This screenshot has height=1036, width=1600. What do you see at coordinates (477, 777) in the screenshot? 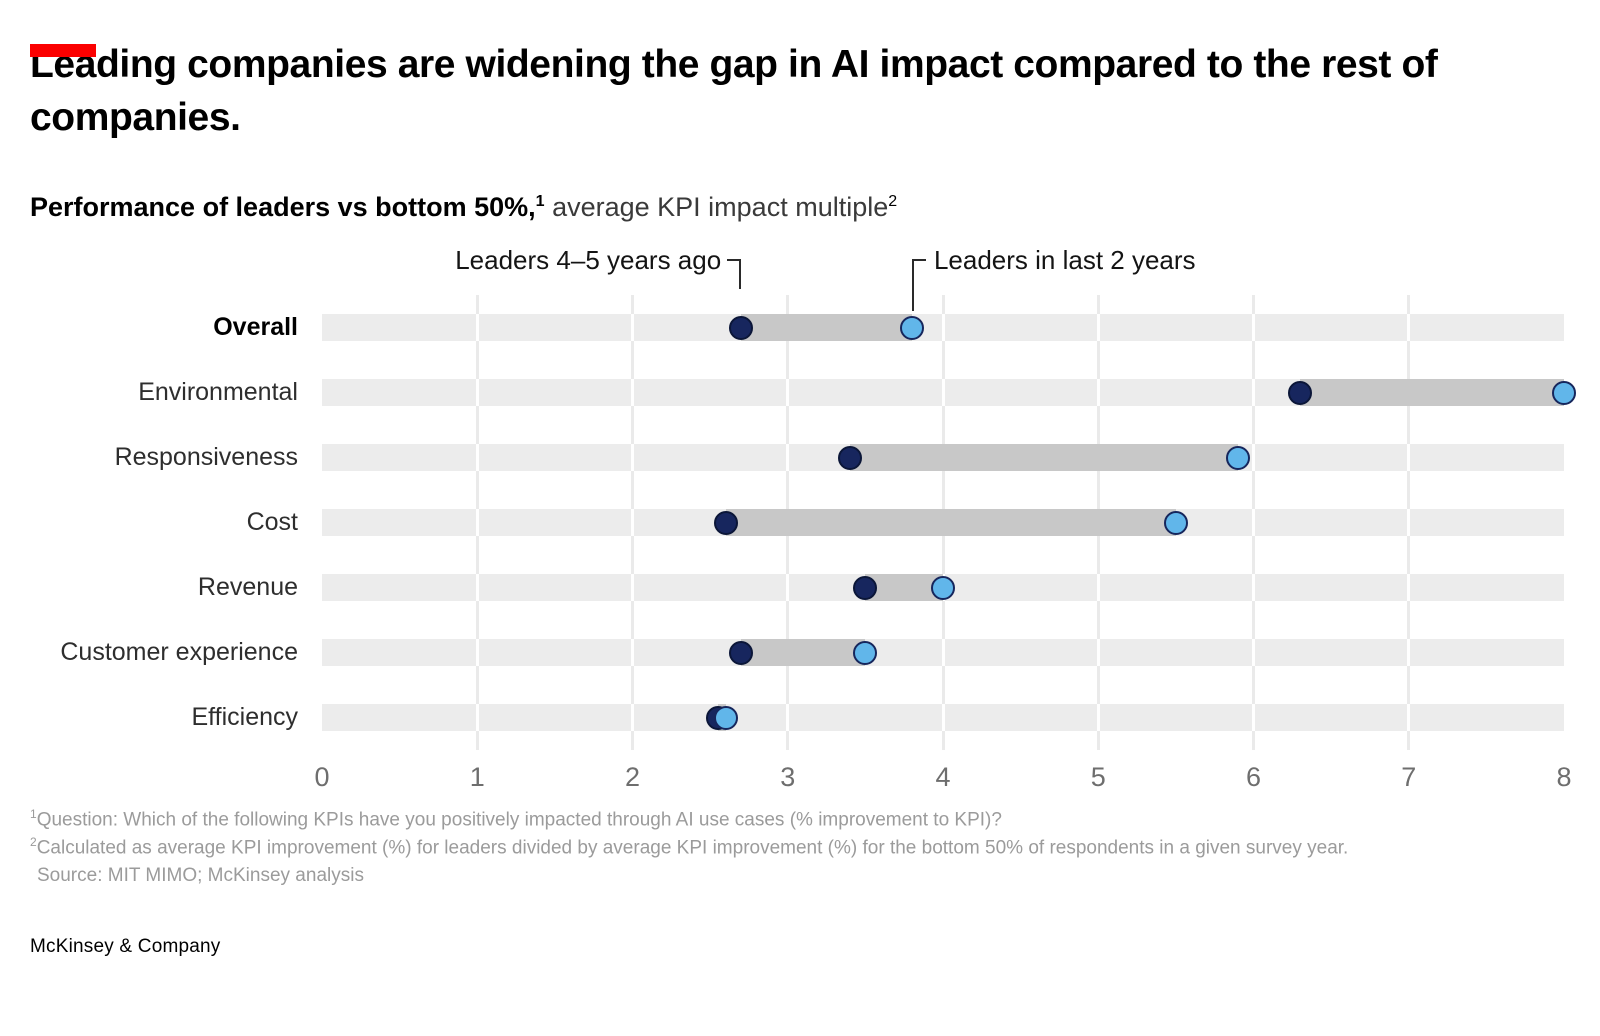
I see `axis-tick-label: 1` at bounding box center [477, 777].